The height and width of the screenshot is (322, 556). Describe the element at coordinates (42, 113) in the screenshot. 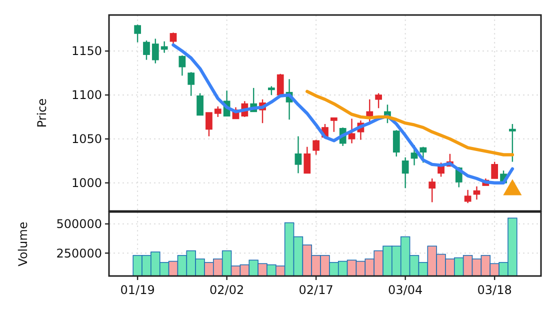

I see `y-axis-title: Price` at that location.